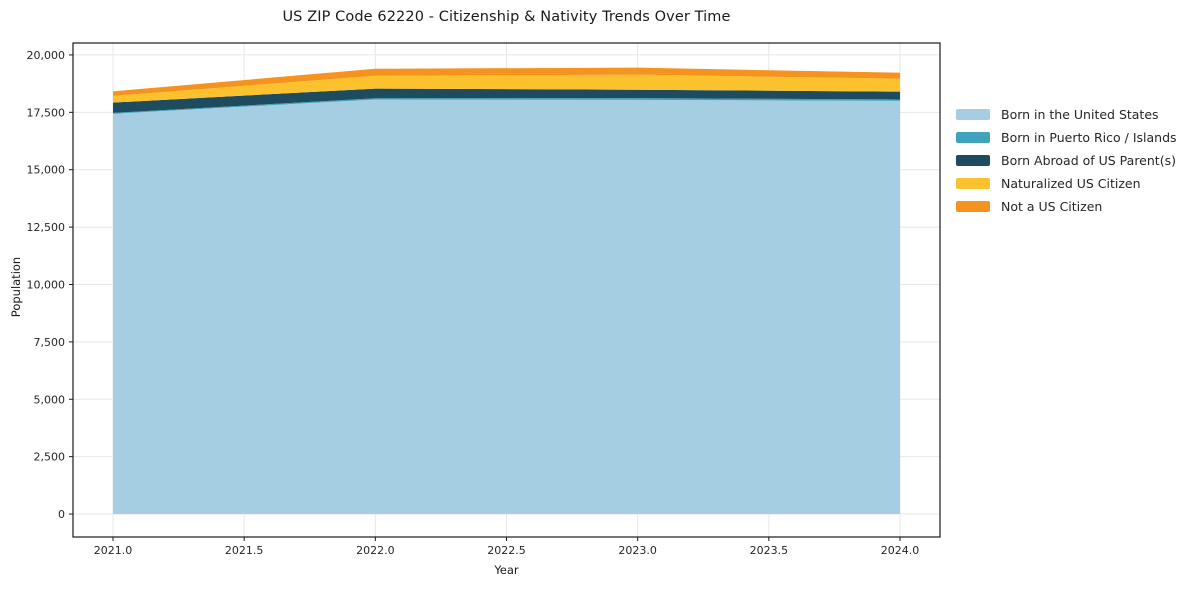 This screenshot has width=1189, height=590. What do you see at coordinates (50, 457) in the screenshot?
I see `y-tick-label: 2,500` at bounding box center [50, 457].